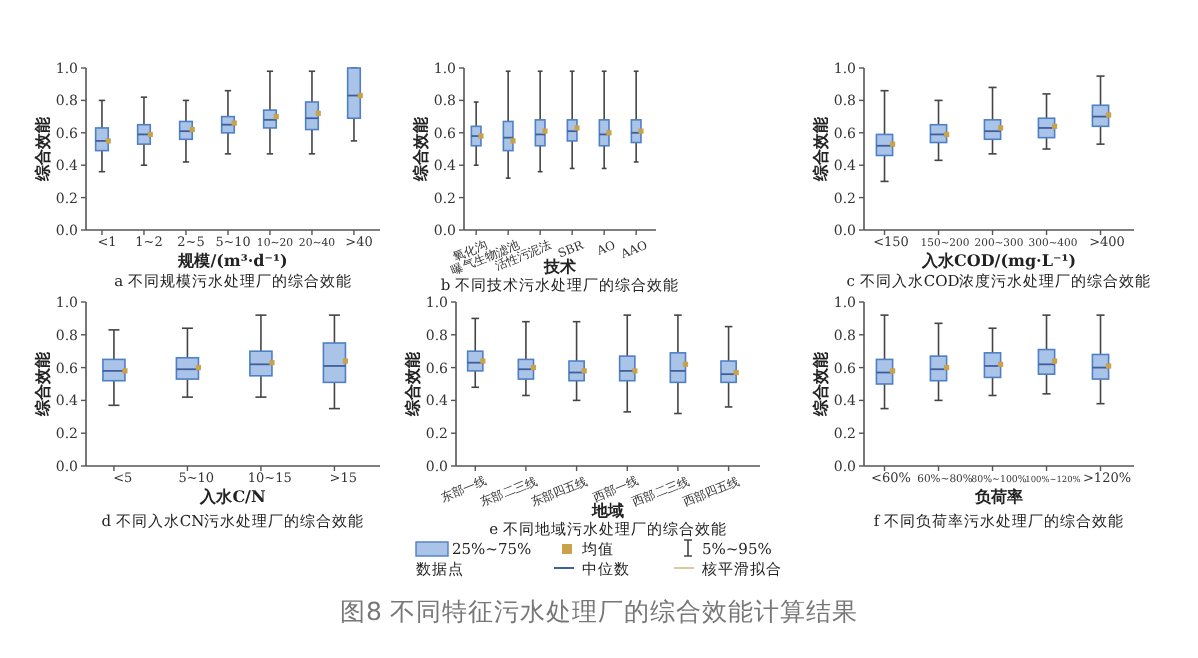  Describe the element at coordinates (560, 266) in the screenshot. I see `x-axis-title: 技术` at that location.